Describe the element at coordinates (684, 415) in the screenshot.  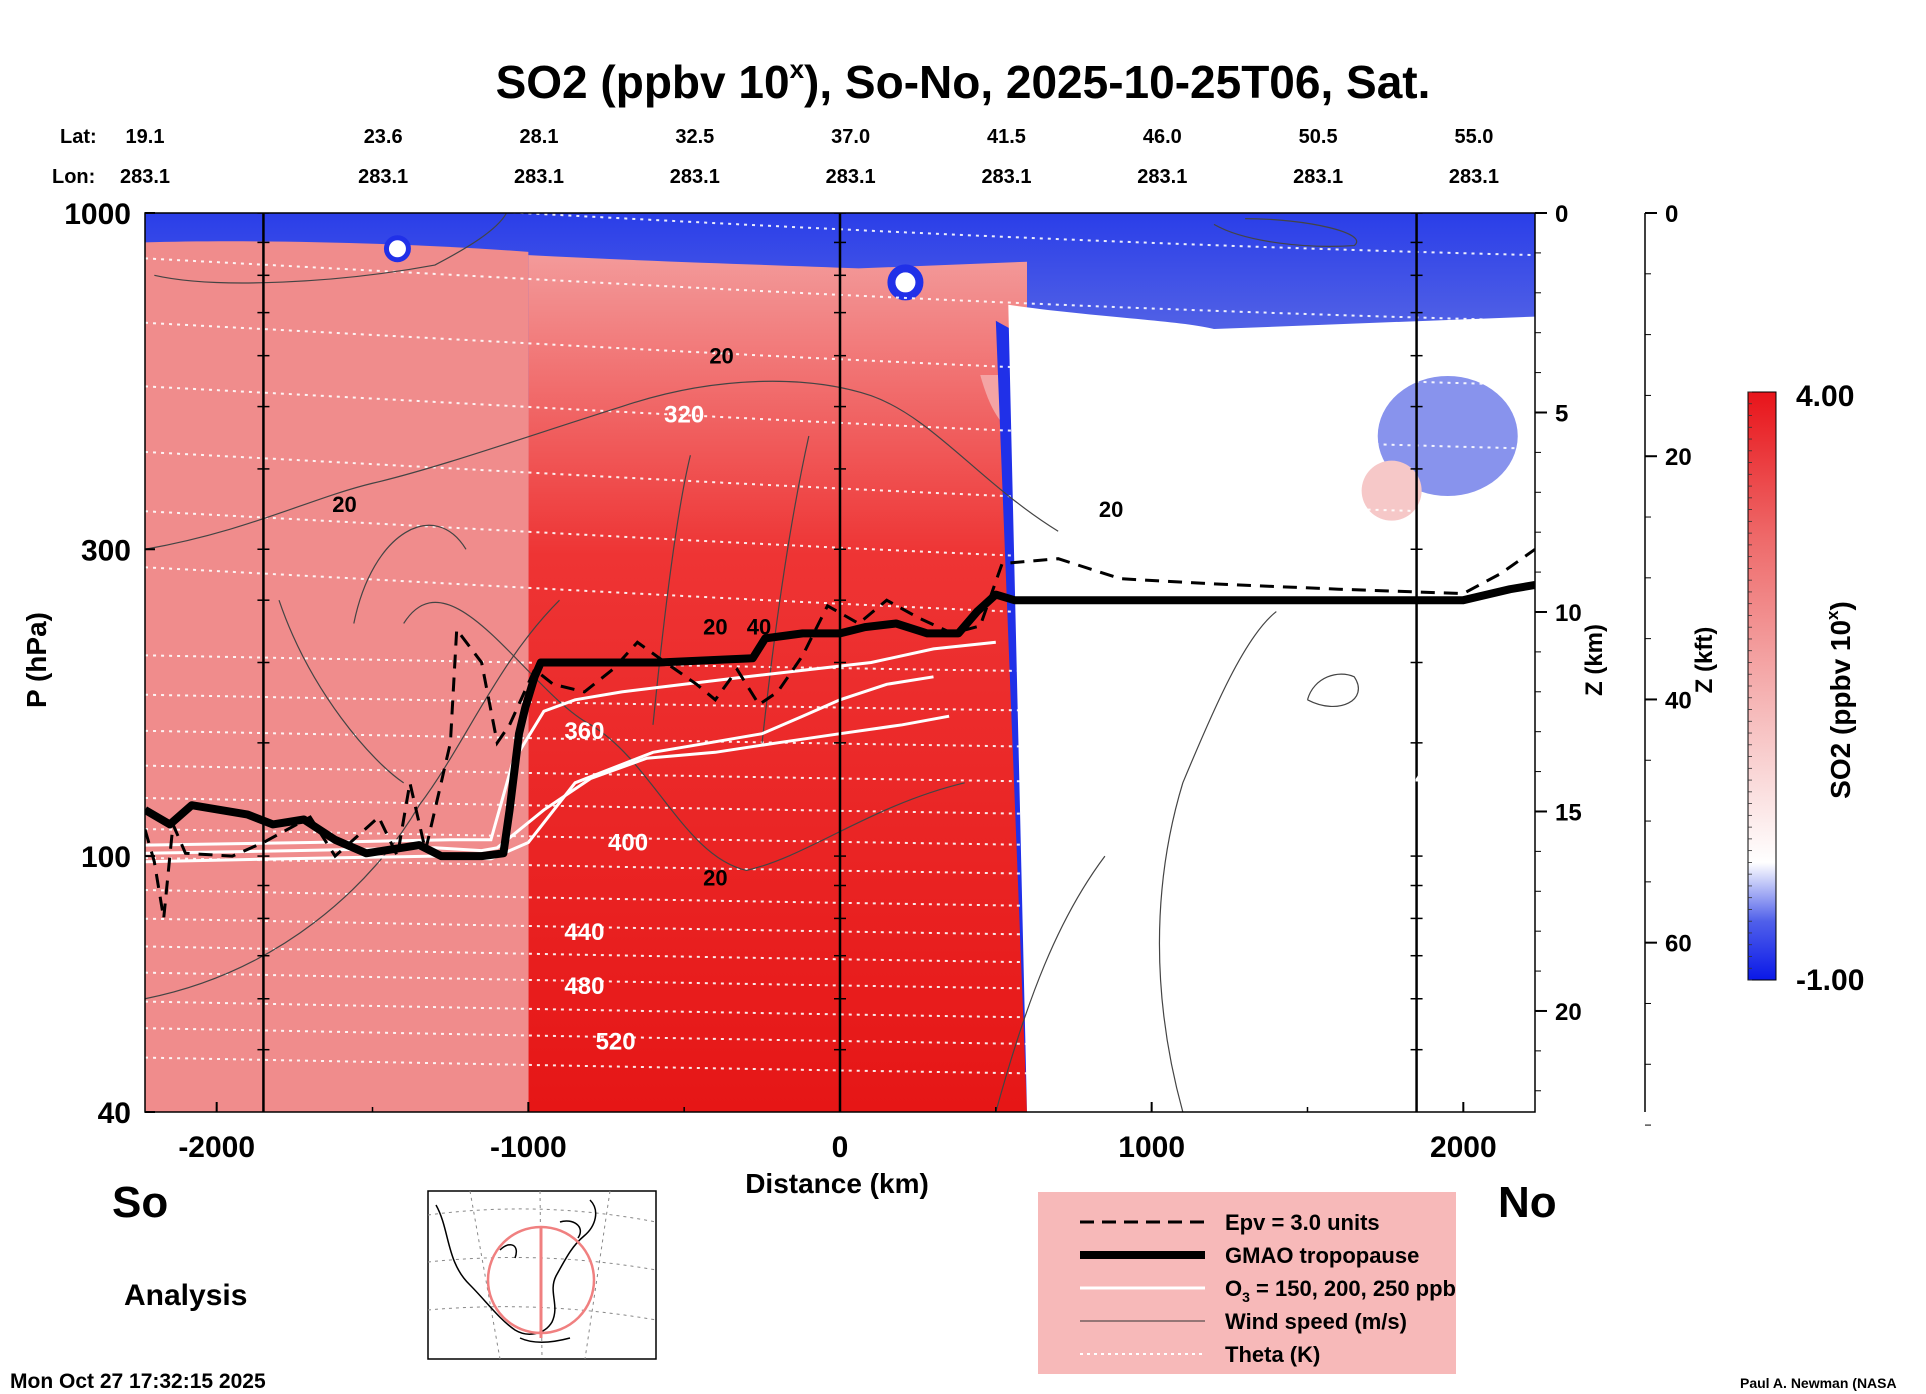
I see `theta-label: 320` at that location.